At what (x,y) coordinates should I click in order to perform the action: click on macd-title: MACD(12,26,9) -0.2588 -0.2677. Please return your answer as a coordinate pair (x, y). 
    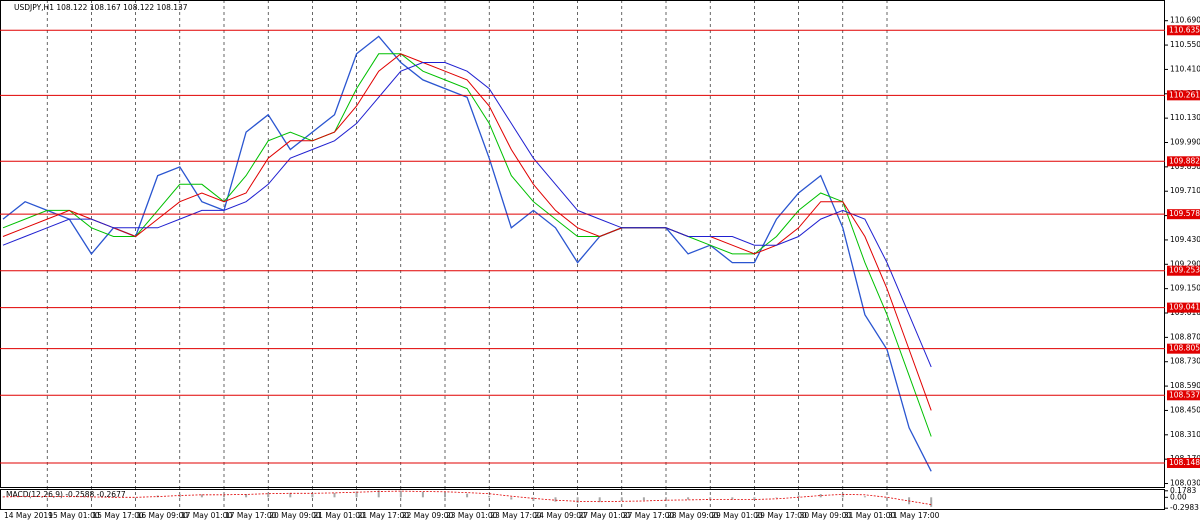
    Looking at the image, I should click on (66, 494).